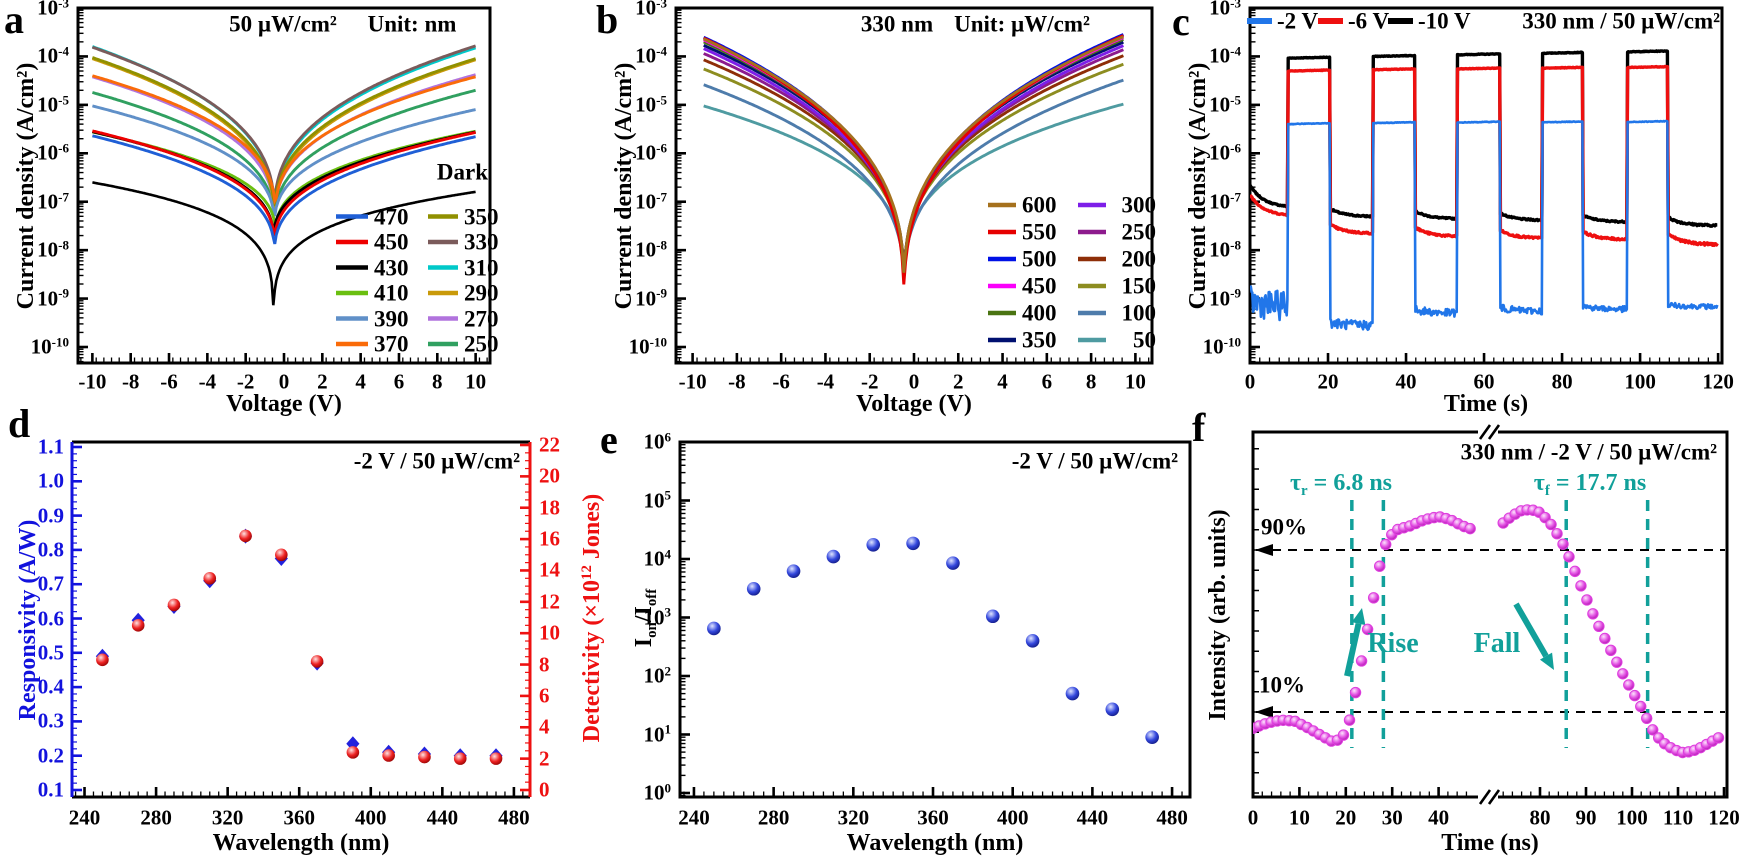  Describe the element at coordinates (651, 10) in the screenshot. I see `panel-b-y-tick-label: 10-3` at that location.